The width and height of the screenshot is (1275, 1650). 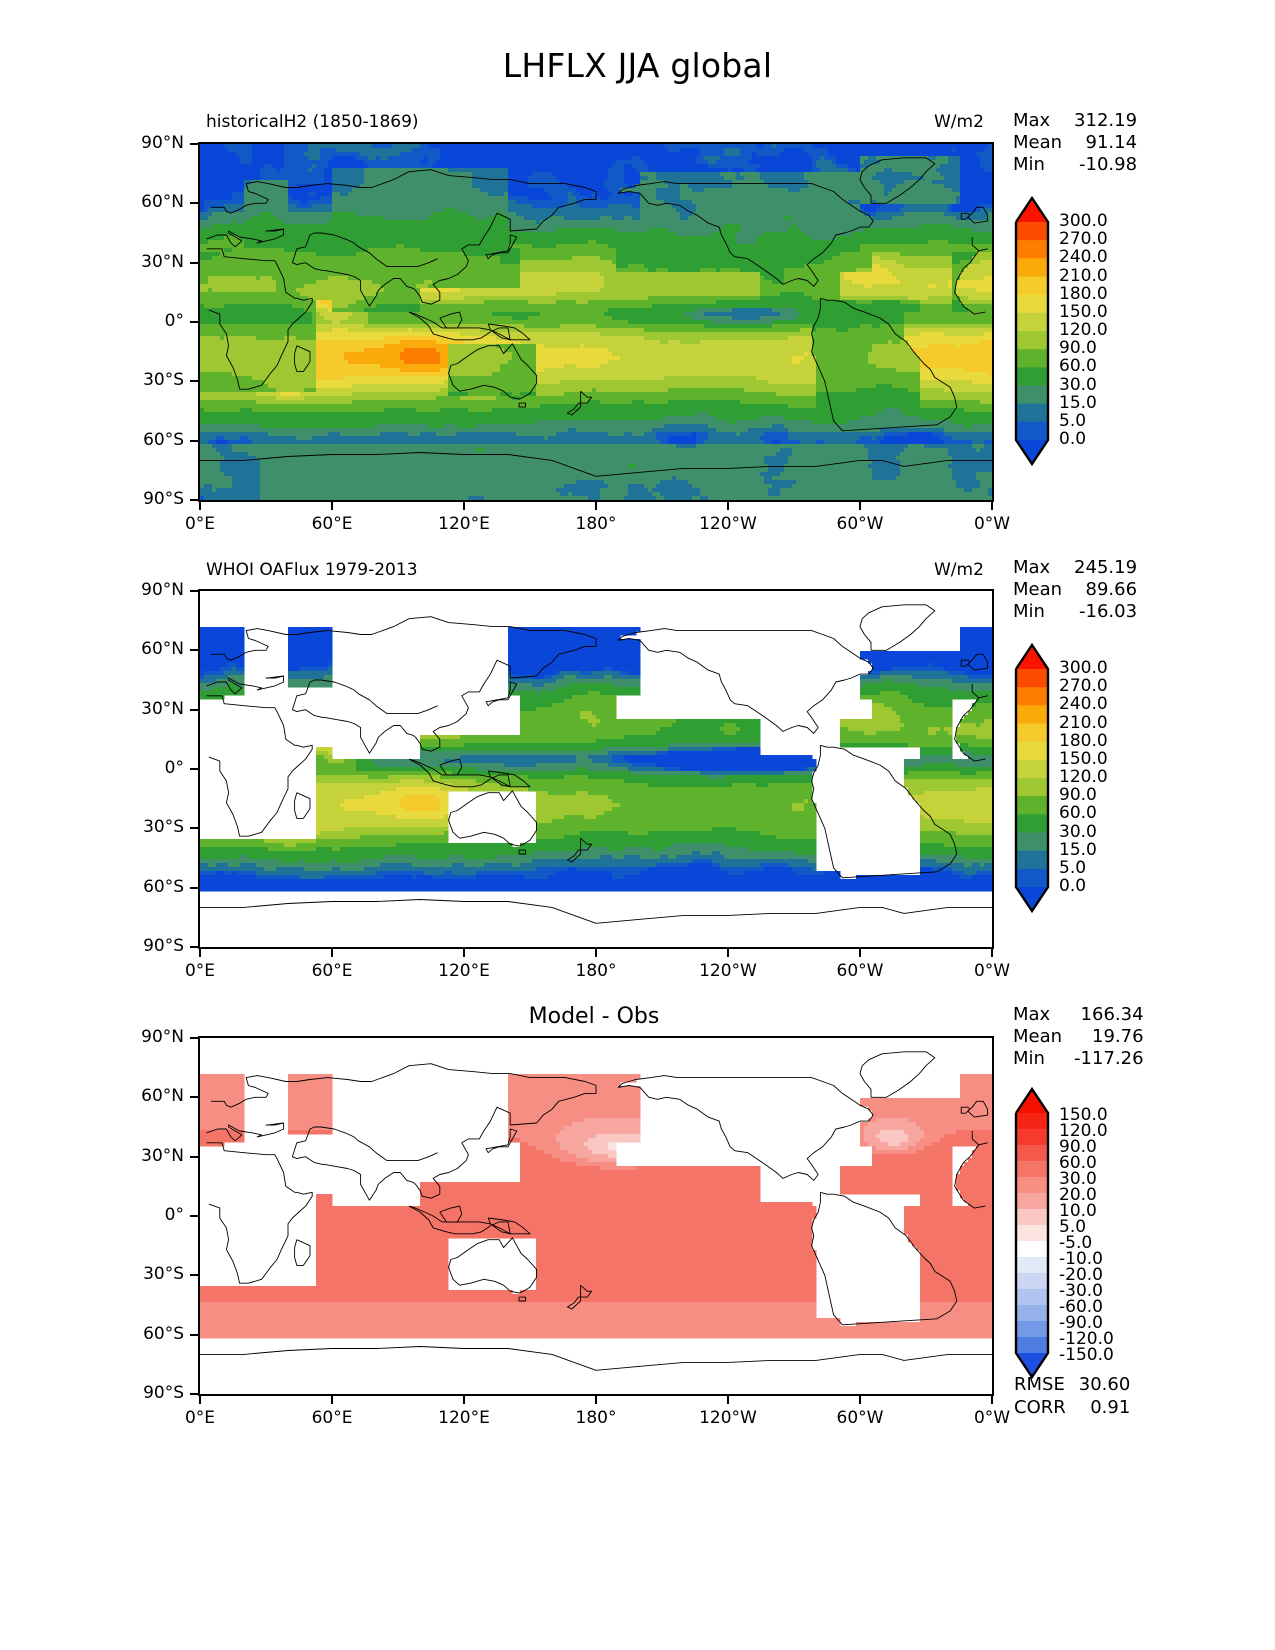 What do you see at coordinates (596, 322) in the screenshot?
I see `map-model` at bounding box center [596, 322].